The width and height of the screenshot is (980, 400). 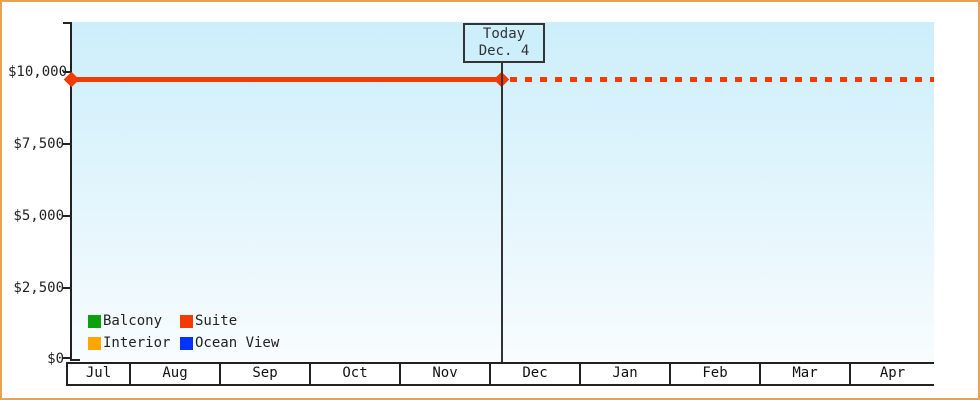 I want to click on y-axis-label-5000: $5,000, so click(x=38, y=216).